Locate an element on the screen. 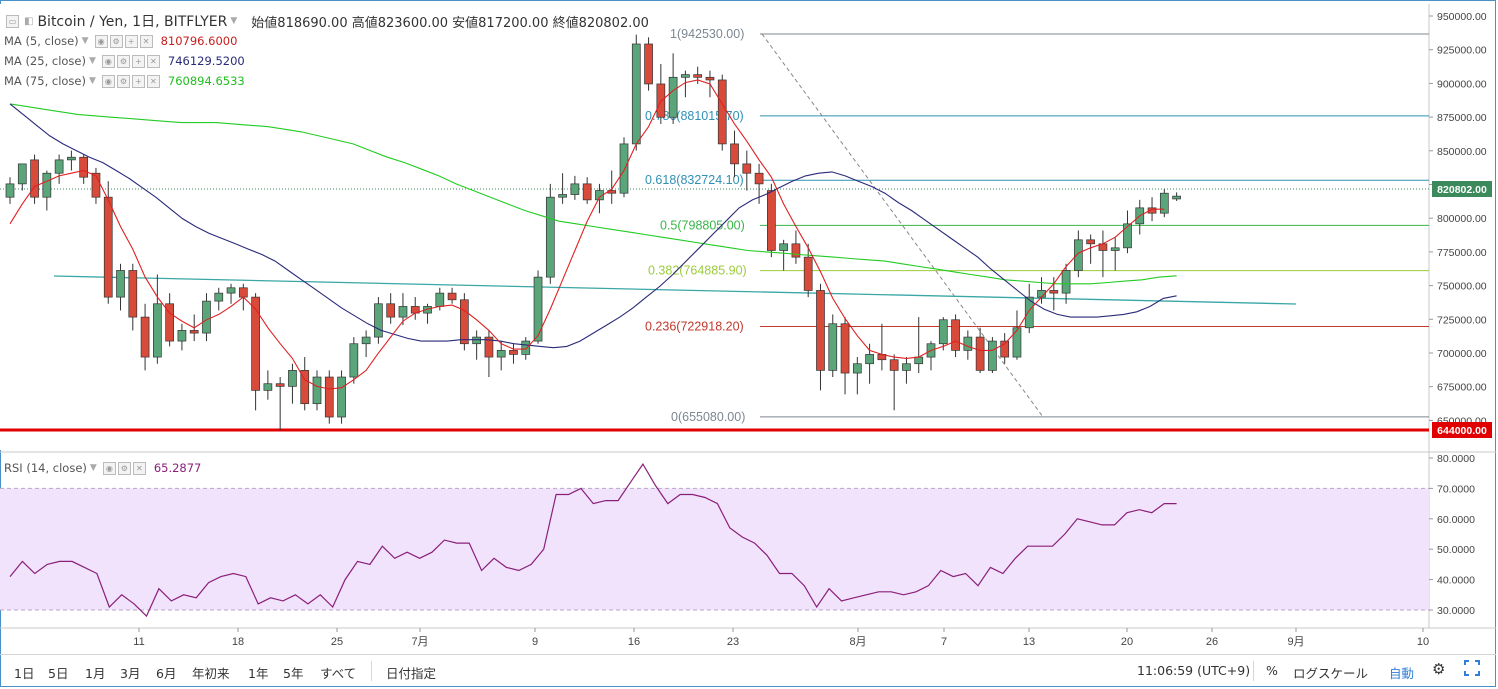 This screenshot has width=1498, height=689. x-tick-label: 18 is located at coordinates (238, 642).